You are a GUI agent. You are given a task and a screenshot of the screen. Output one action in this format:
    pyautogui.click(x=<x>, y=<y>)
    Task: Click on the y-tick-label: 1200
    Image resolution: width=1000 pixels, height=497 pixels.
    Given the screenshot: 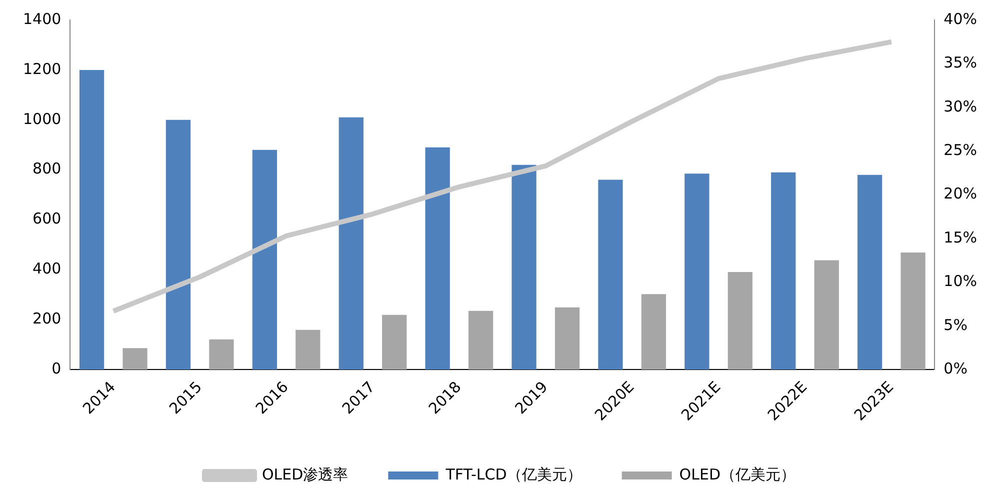 What is the action you would take?
    pyautogui.click(x=42, y=69)
    